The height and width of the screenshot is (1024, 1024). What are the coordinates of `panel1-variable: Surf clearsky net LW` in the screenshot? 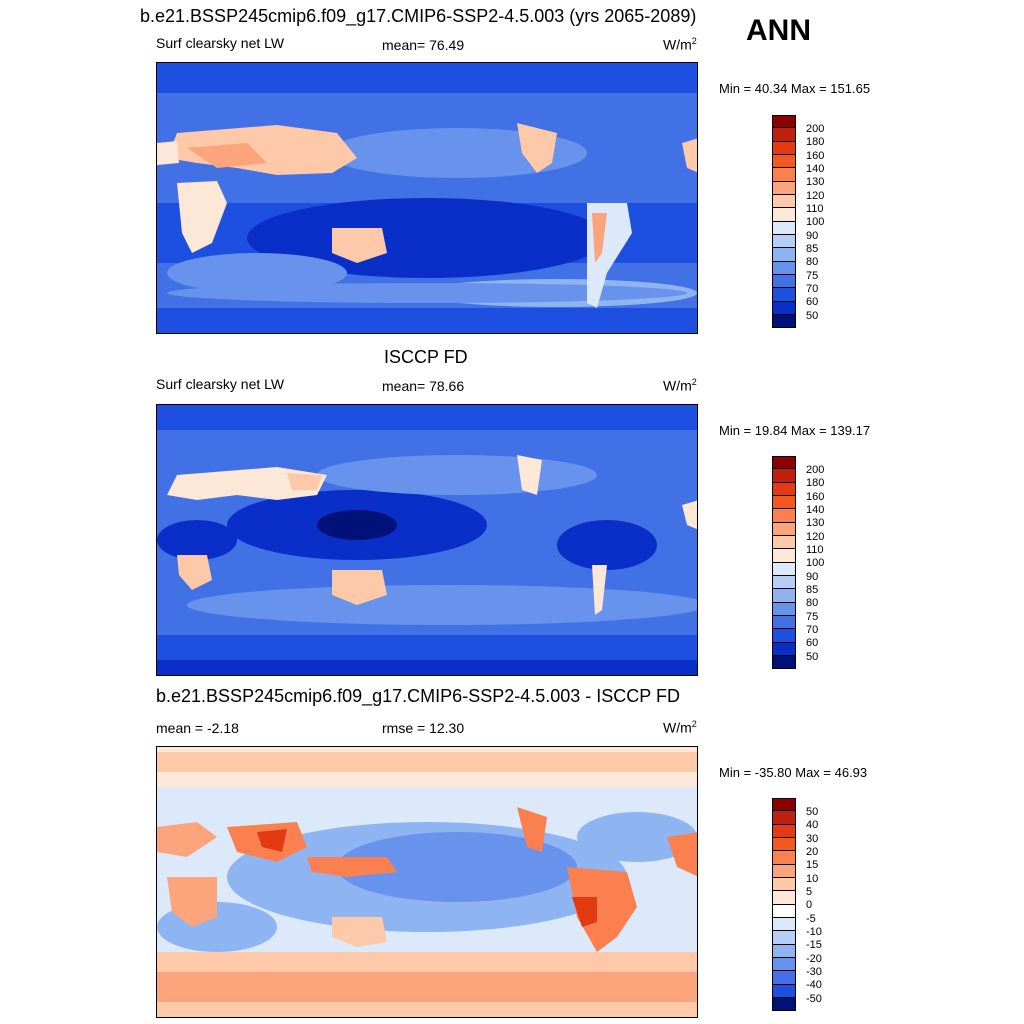 It's located at (220, 43).